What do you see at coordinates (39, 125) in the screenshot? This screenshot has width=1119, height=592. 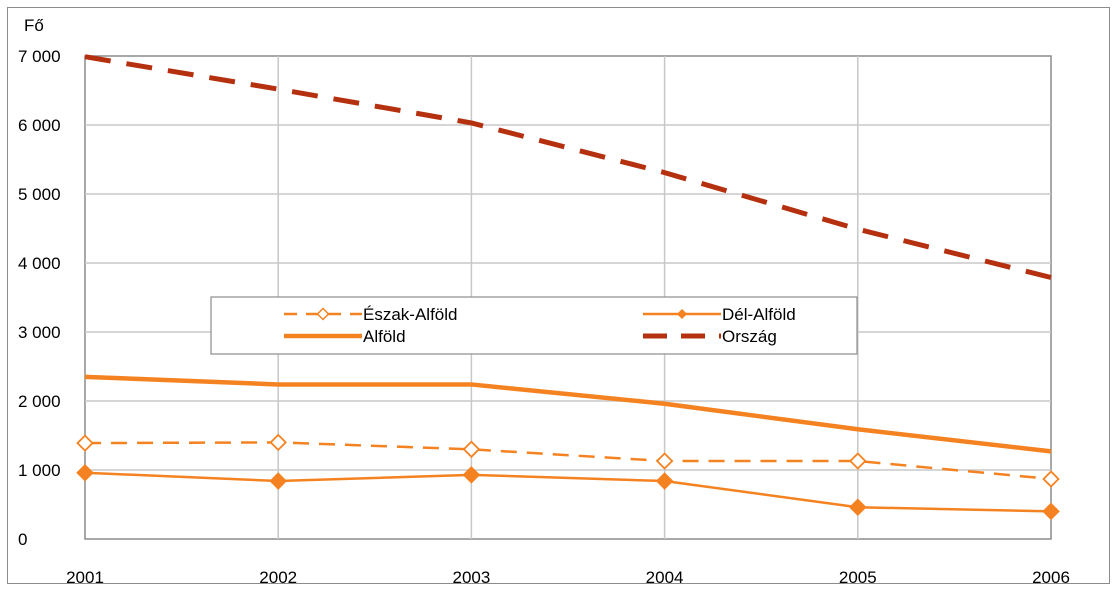 I see `y-tick-label: 6 000` at bounding box center [39, 125].